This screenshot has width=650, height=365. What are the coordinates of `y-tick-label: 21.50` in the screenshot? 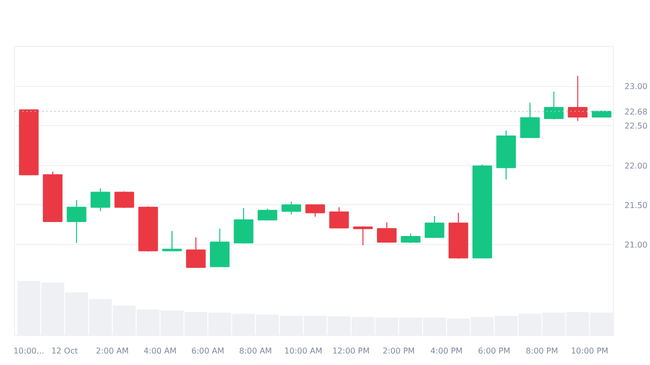 It's located at (636, 205).